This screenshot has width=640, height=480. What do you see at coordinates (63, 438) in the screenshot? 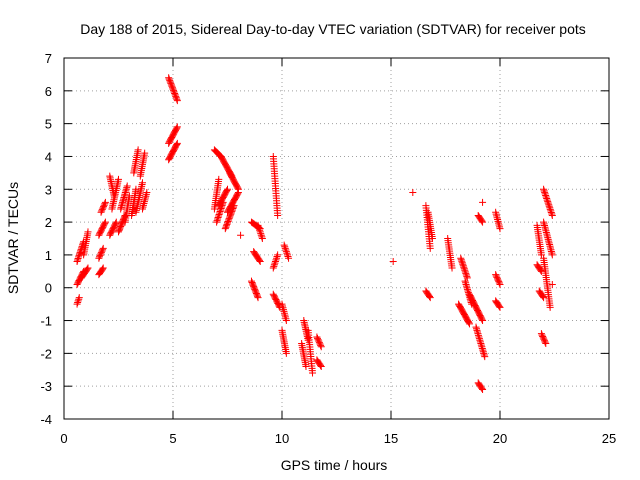
I see `x-tick-label: 0` at bounding box center [63, 438].